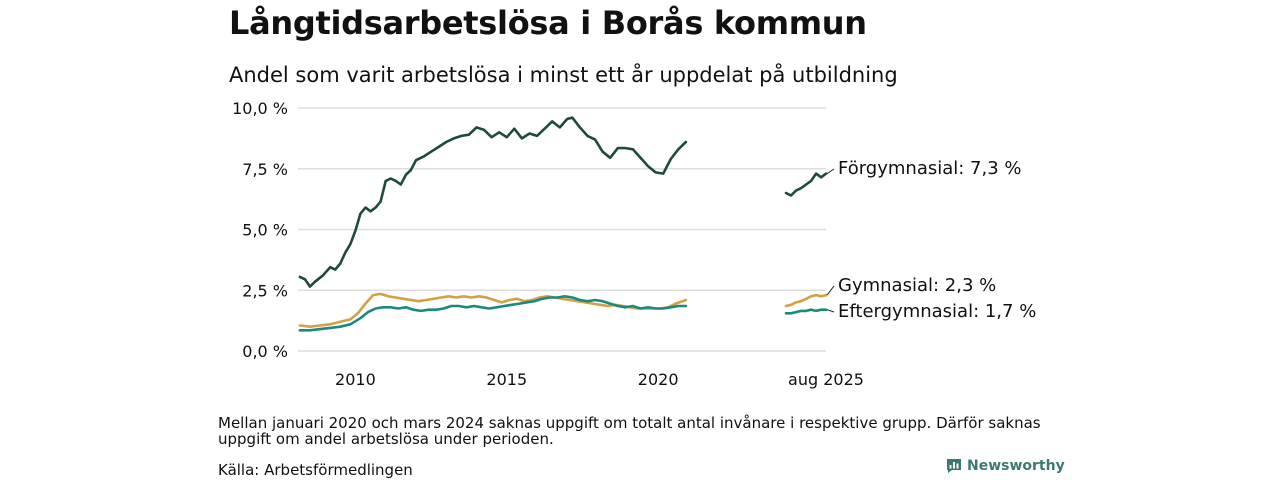 The width and height of the screenshot is (1280, 480). Describe the element at coordinates (548, 23) in the screenshot. I see `chart-title: Långtidsarbetslösa i Borås kommun` at that location.